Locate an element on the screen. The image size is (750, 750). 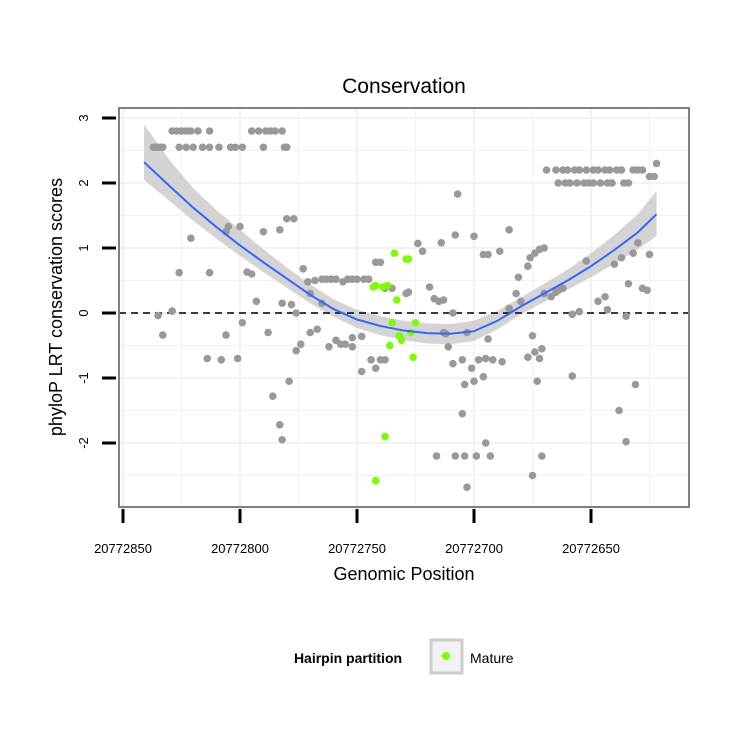
y-tick-label: 2 is located at coordinates (83, 182).